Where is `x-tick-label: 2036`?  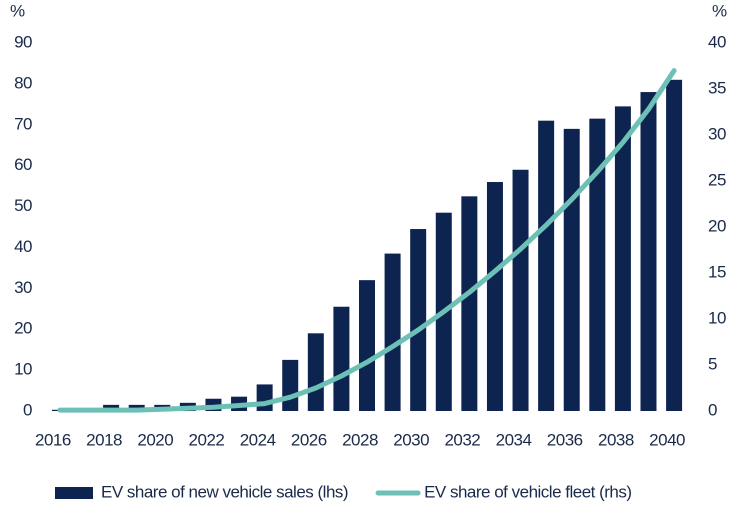
x-tick-label: 2036 is located at coordinates (565, 439).